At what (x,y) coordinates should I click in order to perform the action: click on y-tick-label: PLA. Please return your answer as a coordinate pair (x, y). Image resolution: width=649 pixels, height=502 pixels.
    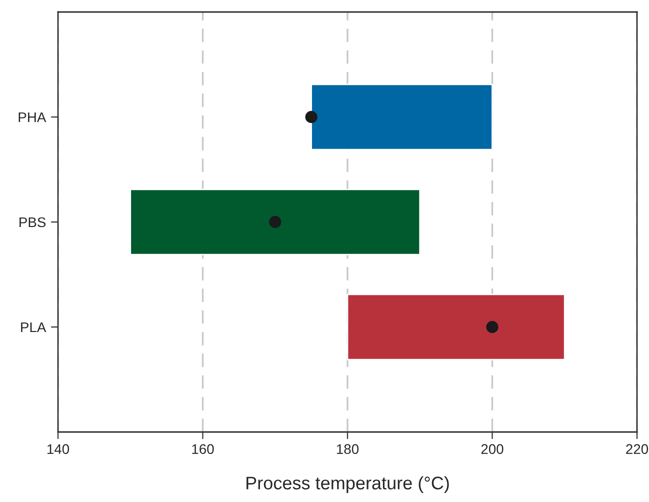
    Looking at the image, I should click on (33, 327).